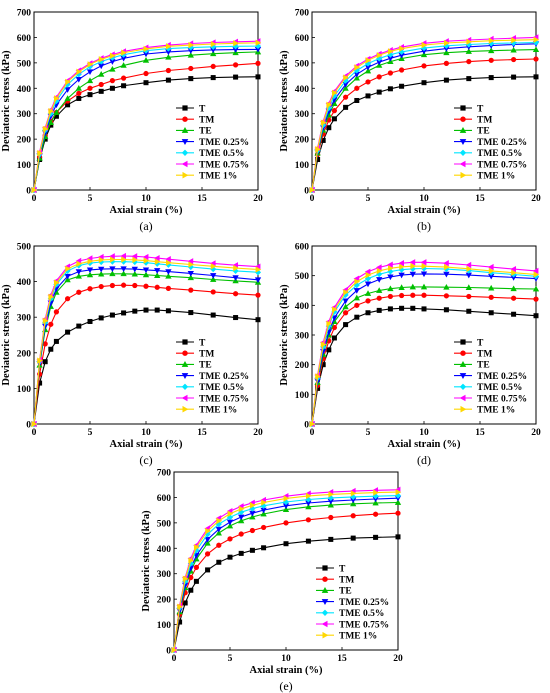 Image resolution: width=550 pixels, height=693 pixels. I want to click on y-tick-label: 200, so click(24, 141).